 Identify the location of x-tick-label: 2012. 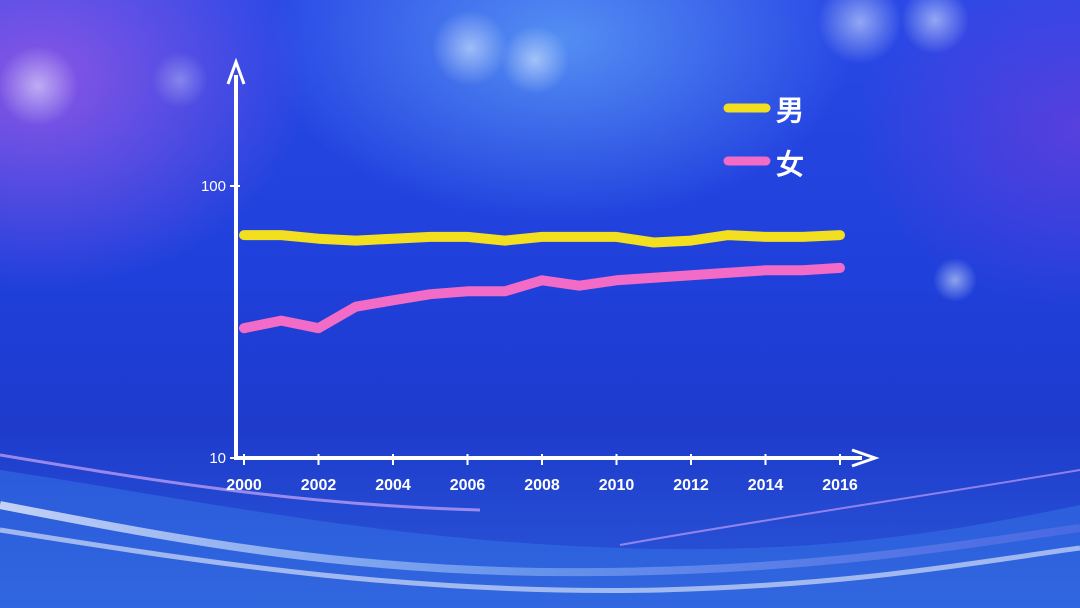
(691, 485).